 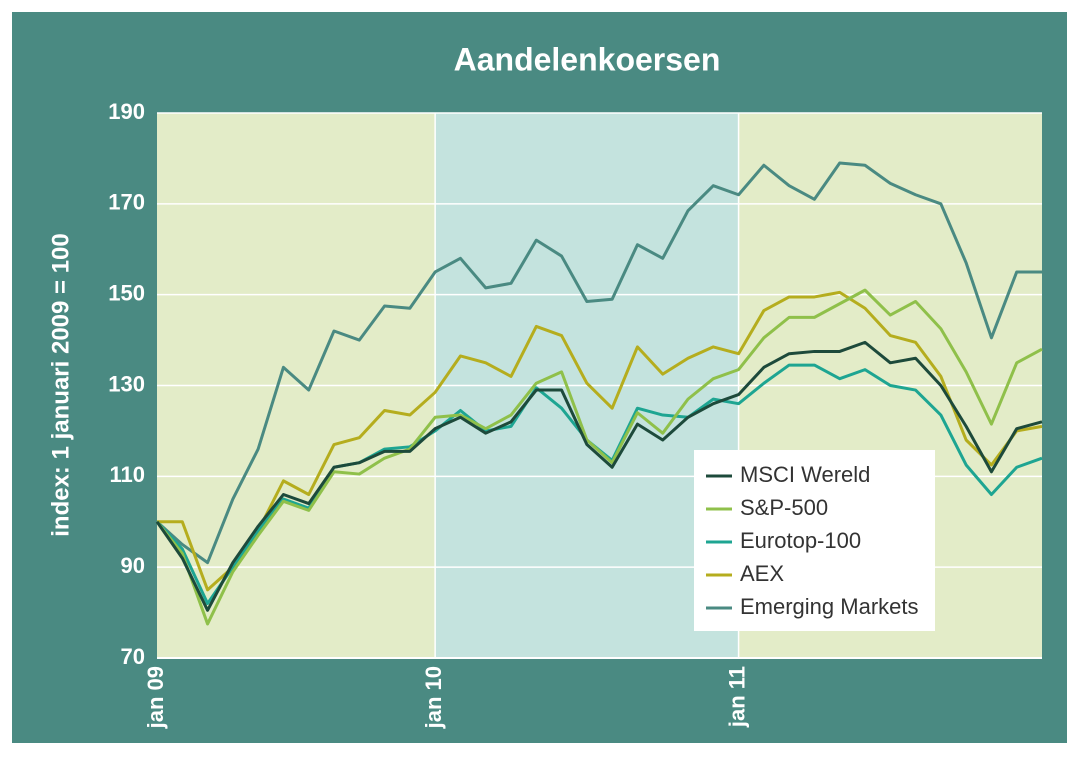 What do you see at coordinates (155, 697) in the screenshot?
I see `x-tick-label: jan 09` at bounding box center [155, 697].